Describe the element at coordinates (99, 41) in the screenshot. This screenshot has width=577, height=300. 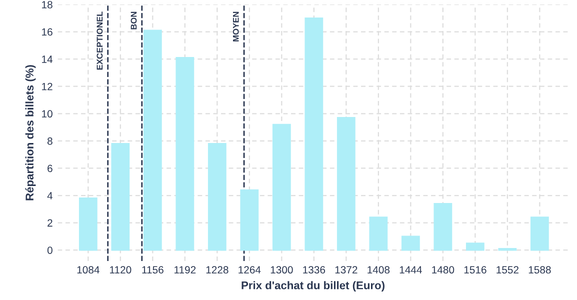
I see `ref-line-label: EXCEPTIONEL` at that location.